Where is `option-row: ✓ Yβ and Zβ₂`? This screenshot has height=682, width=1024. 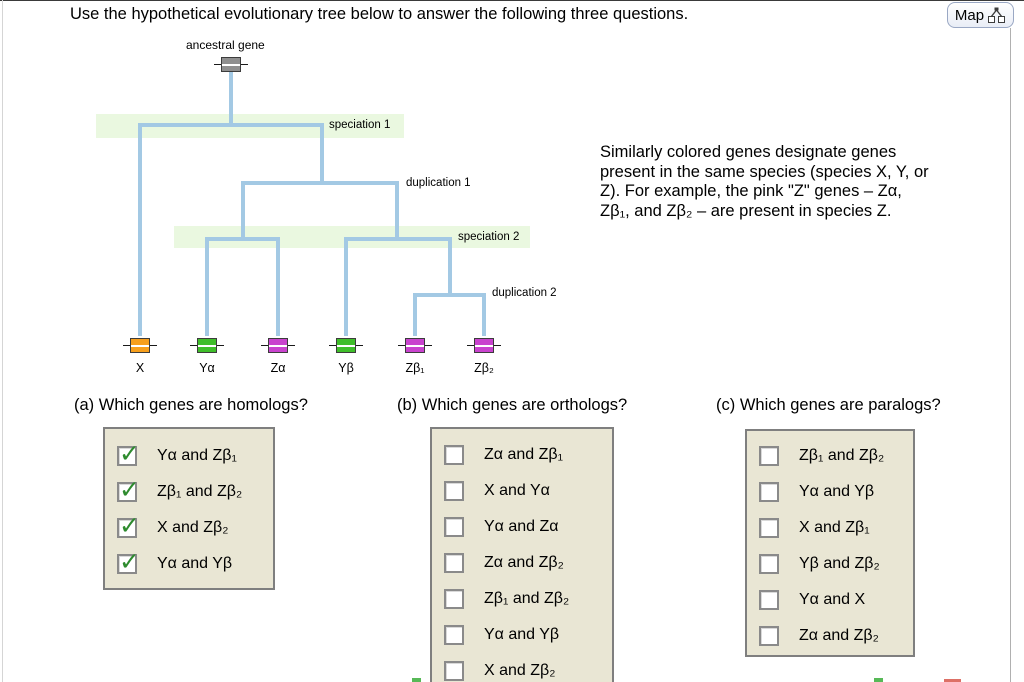 option-row: ✓ Yβ and Zβ₂ is located at coordinates (830, 564).